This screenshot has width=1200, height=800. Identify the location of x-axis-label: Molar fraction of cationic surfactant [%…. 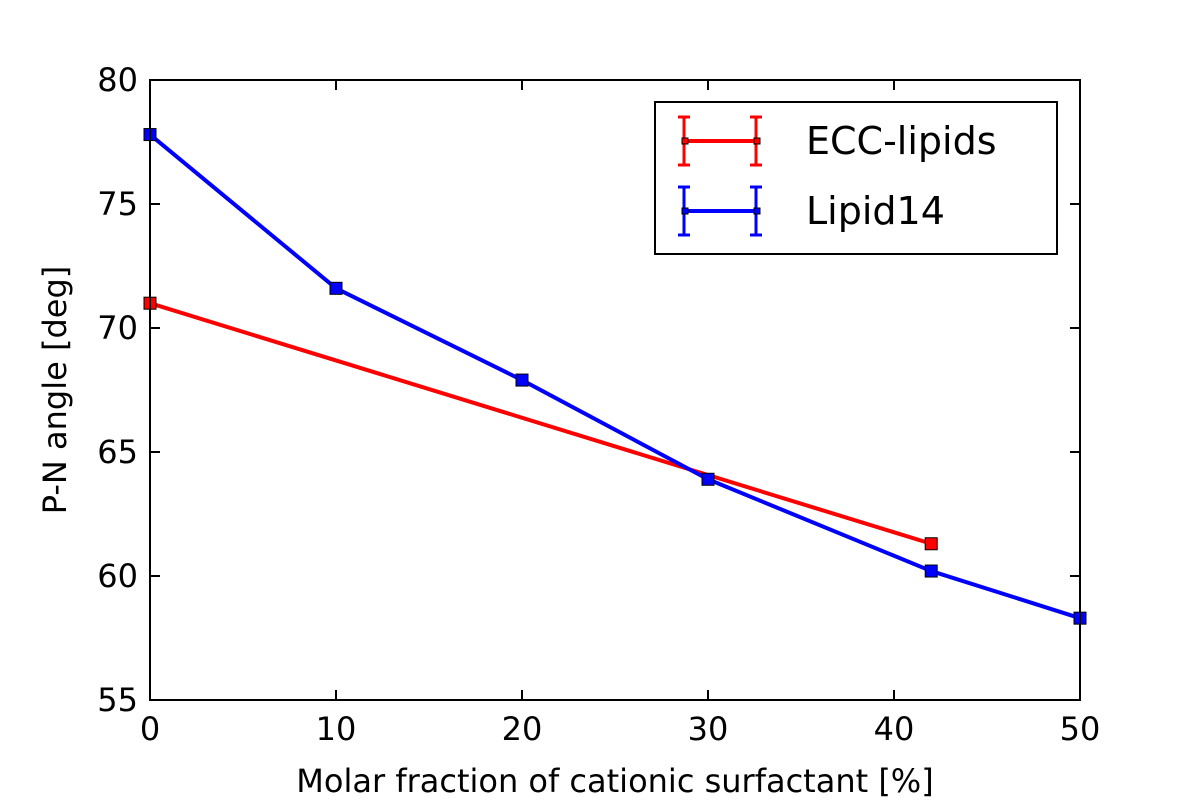
(614, 781).